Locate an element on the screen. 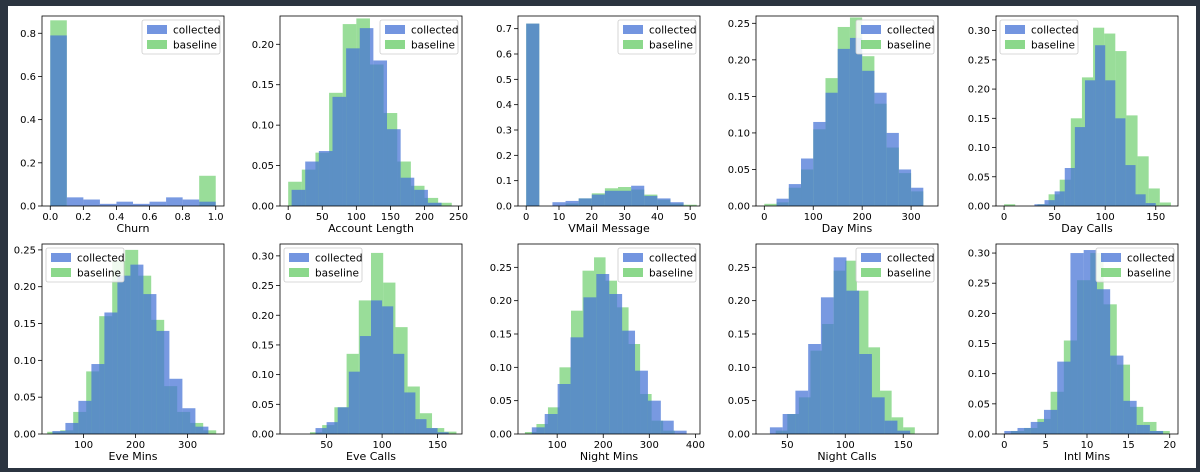 Image resolution: width=1200 pixels, height=472 pixels. x-tick-label: 400 is located at coordinates (695, 445).